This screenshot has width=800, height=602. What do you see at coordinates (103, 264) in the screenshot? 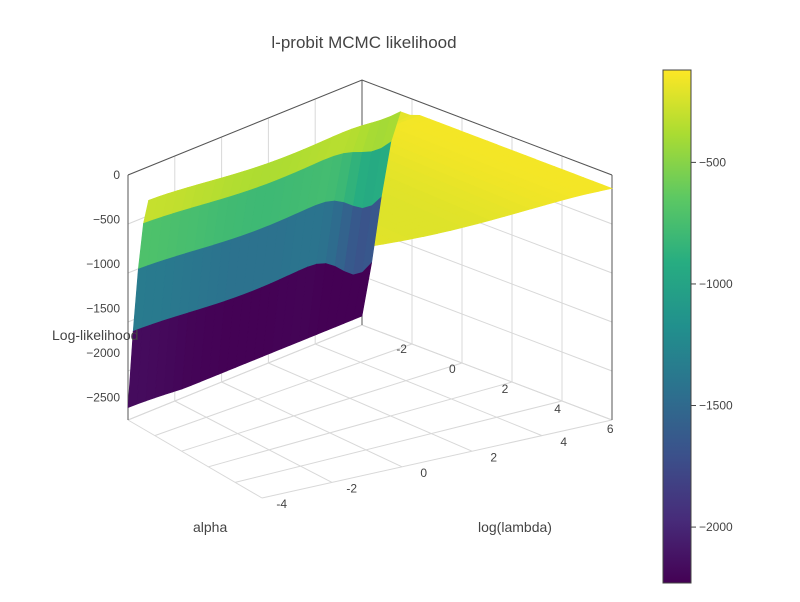
I see `z-tick-label: −1000` at bounding box center [103, 264].